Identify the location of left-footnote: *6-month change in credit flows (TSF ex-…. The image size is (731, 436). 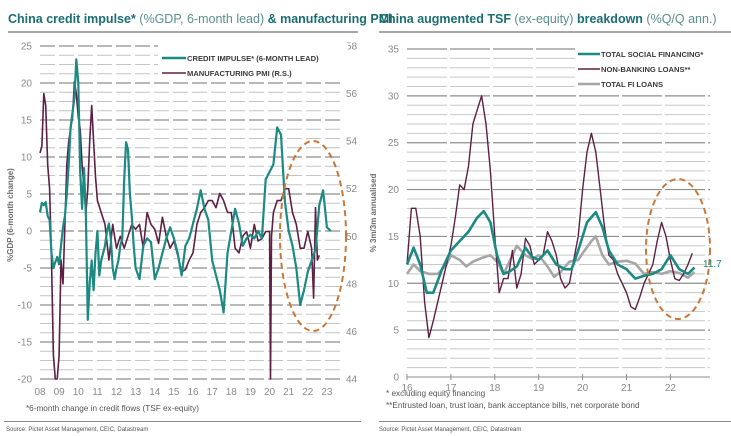
(112, 408).